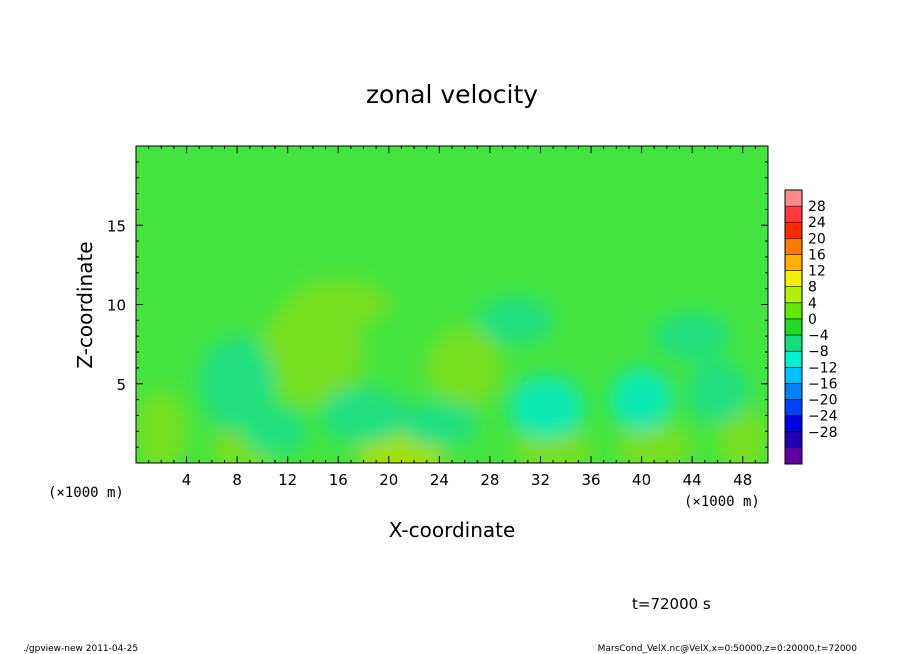  Describe the element at coordinates (817, 239) in the screenshot. I see `colorbar-label: 20` at that location.